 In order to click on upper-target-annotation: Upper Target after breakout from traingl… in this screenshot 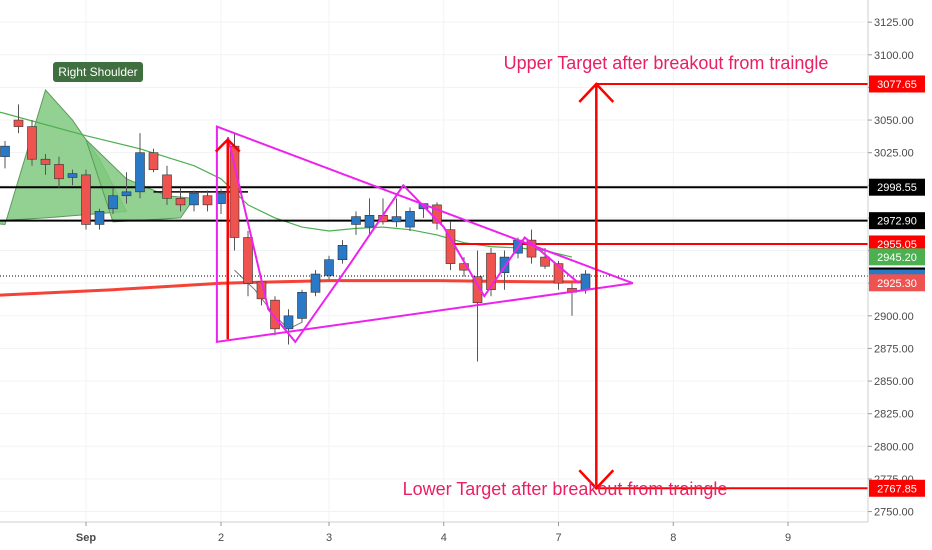, I will do `click(666, 63)`.